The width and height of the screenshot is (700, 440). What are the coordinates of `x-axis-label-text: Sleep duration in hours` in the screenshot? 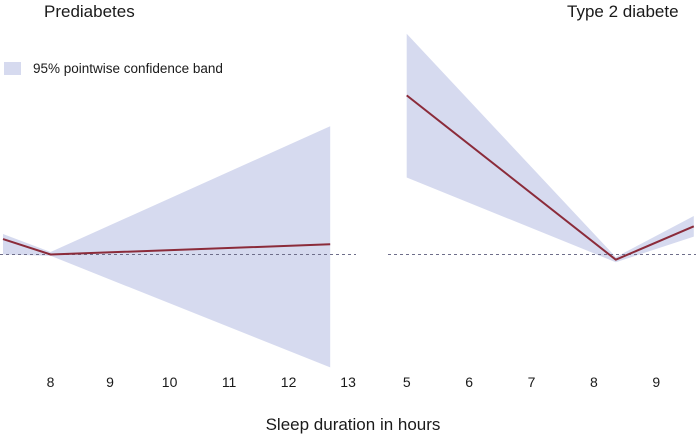 It's located at (353, 424).